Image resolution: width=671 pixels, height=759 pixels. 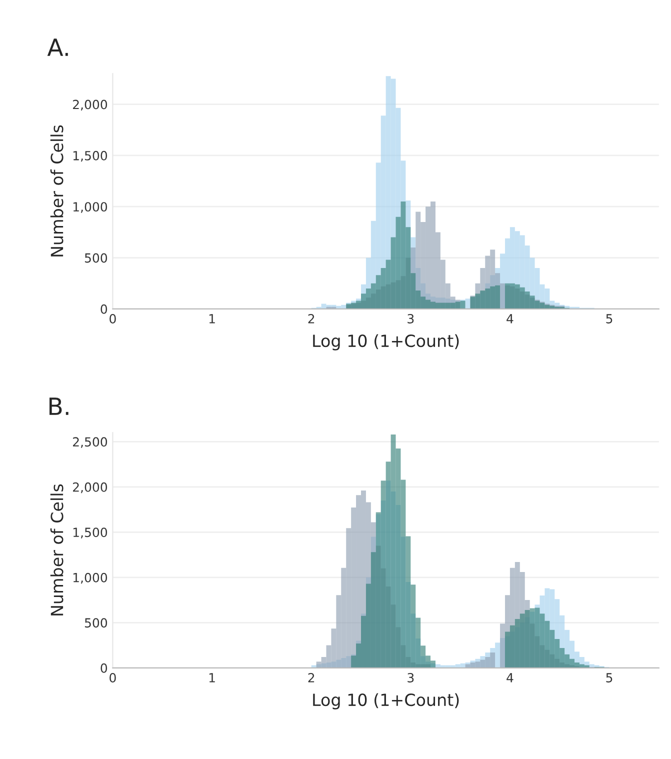 I want to click on y-tick-label: 2,500, so click(x=90, y=442).